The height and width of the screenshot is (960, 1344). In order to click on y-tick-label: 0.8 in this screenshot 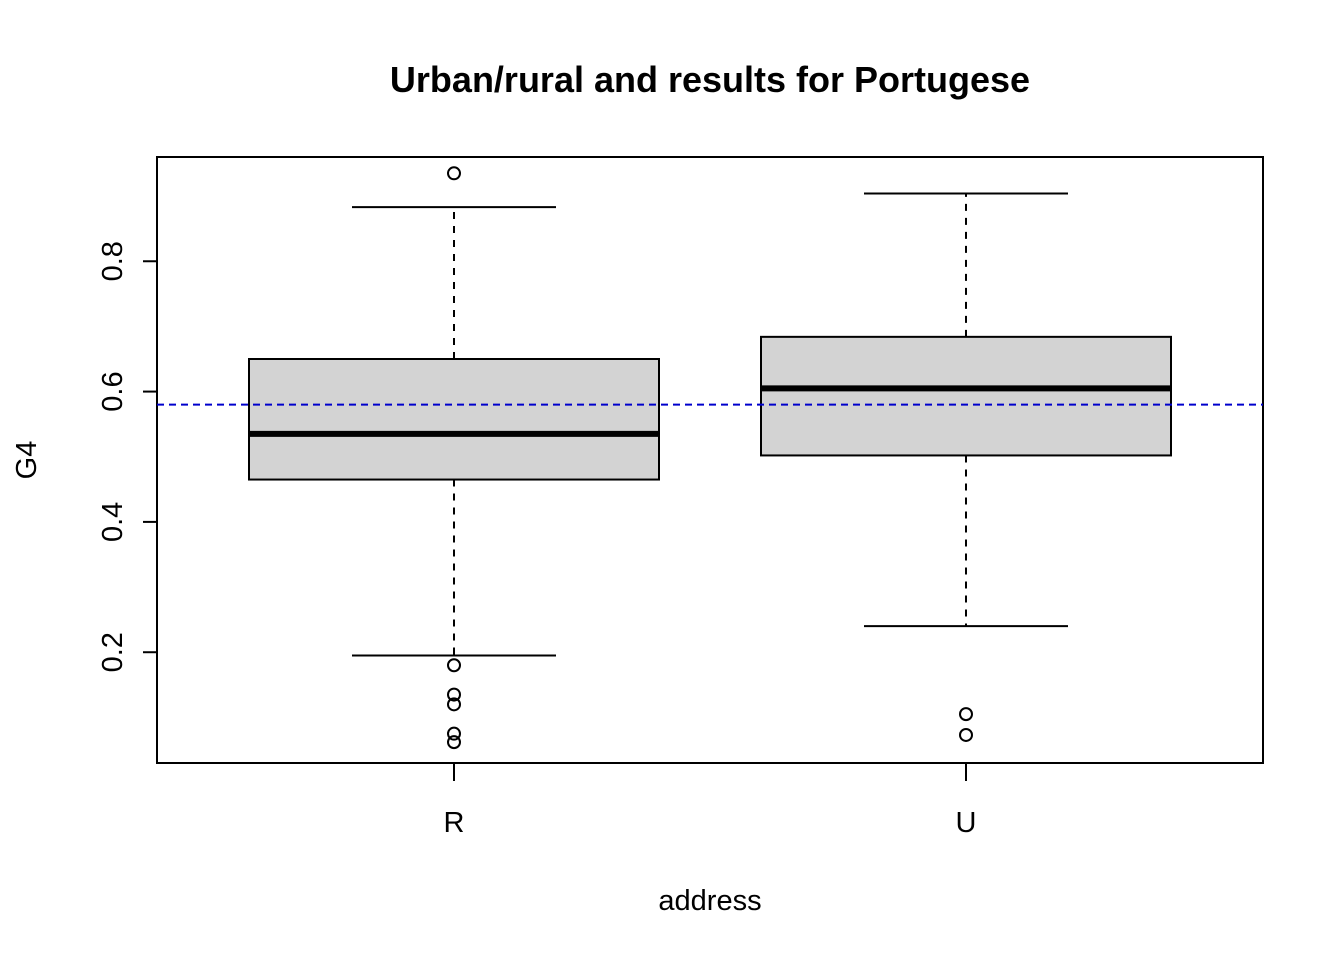, I will do `click(113, 261)`.